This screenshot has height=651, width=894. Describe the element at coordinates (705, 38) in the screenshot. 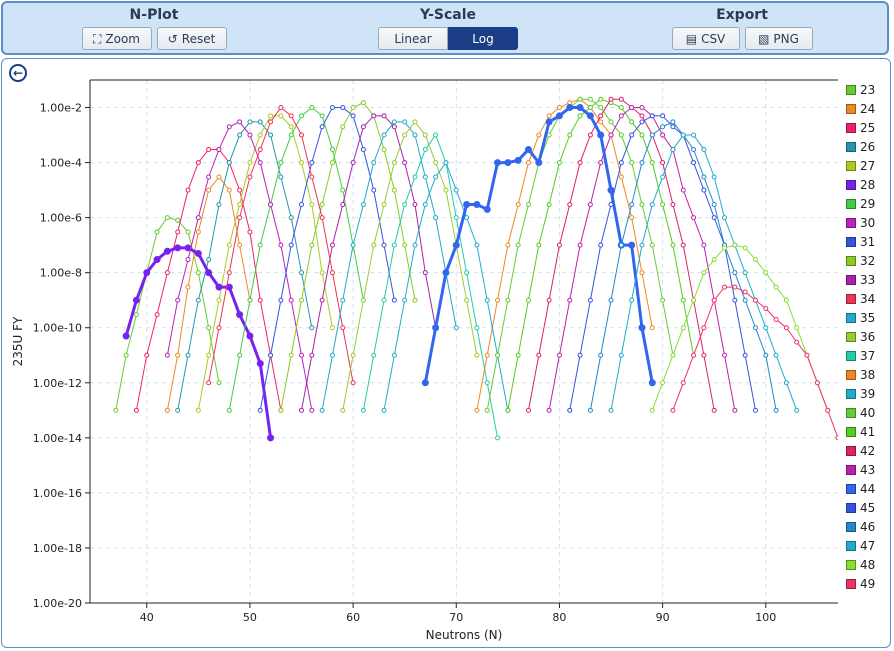

I see `csv-button: ▤ CSV` at that location.